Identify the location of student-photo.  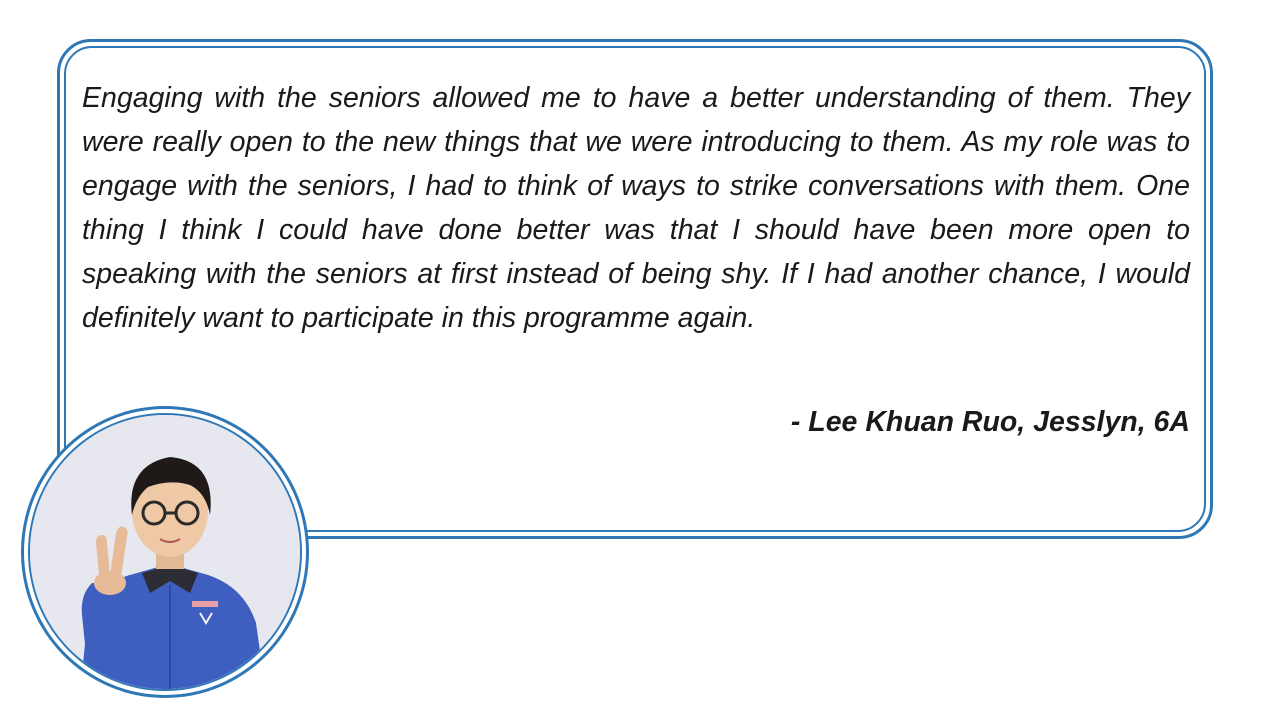
(165, 552).